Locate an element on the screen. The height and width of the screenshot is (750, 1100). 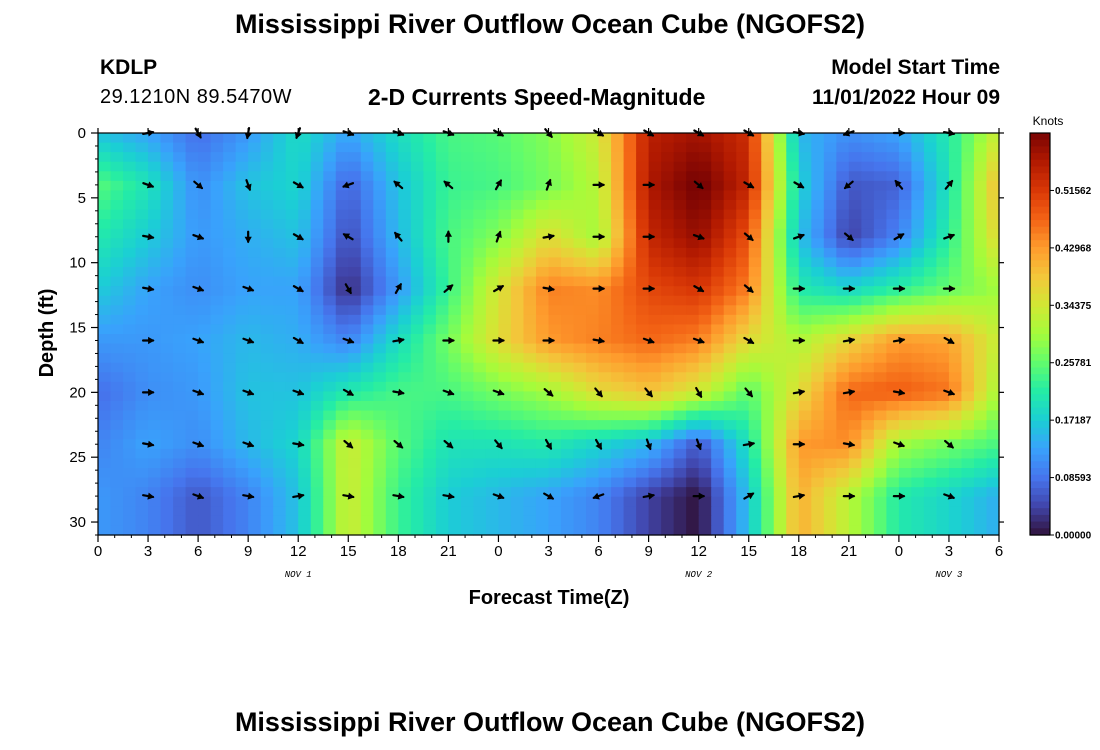
y-tick-label: 5 is located at coordinates (82, 198).